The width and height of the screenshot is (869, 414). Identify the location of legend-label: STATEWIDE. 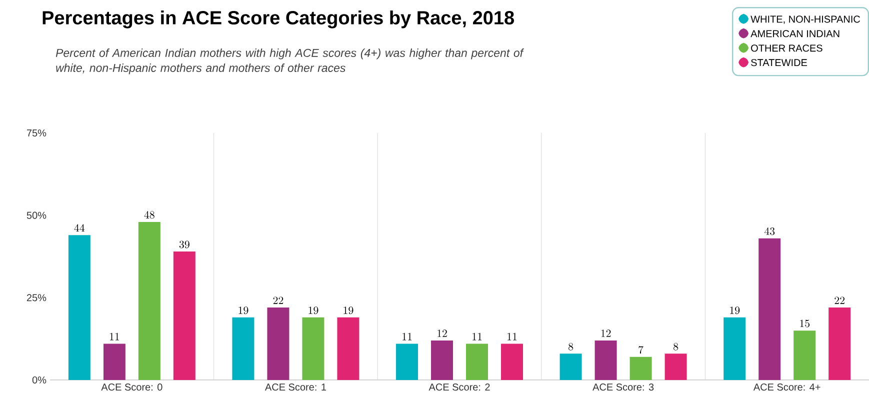
(779, 62).